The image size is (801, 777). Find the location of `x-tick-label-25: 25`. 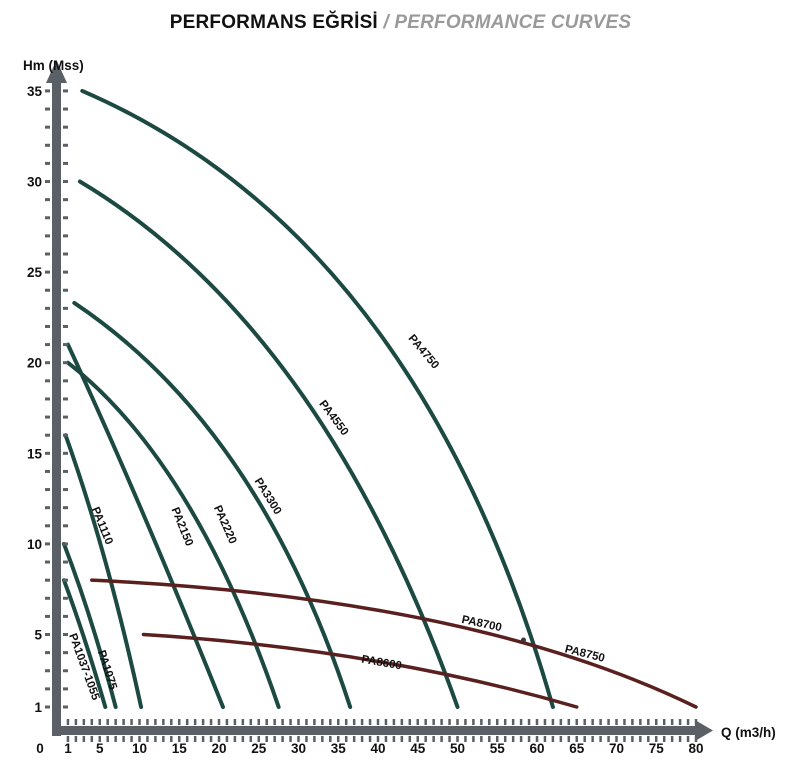

x-tick-label-25: 25 is located at coordinates (259, 748).